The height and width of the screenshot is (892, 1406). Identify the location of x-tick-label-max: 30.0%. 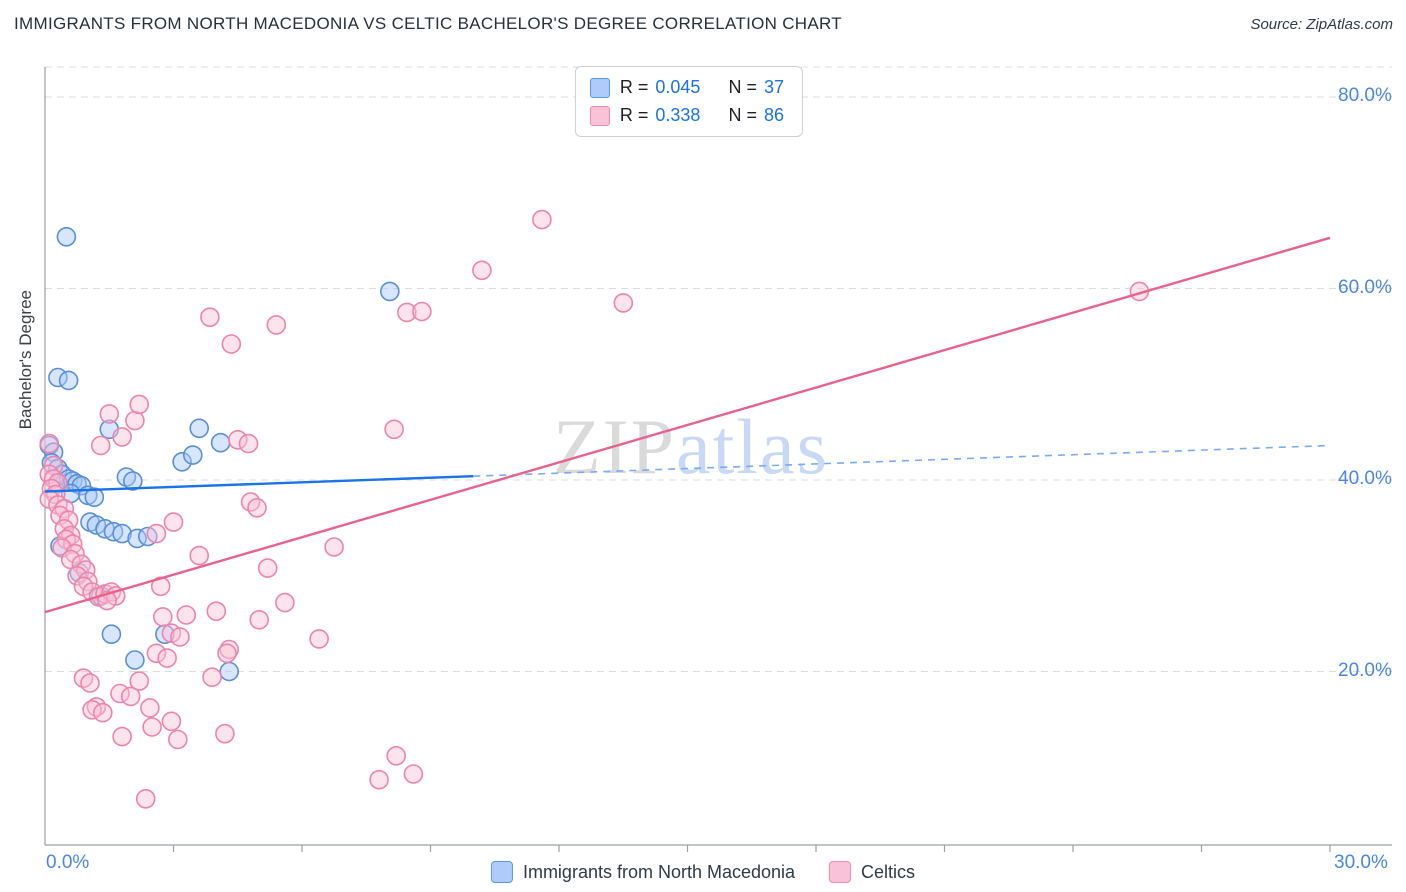
(1361, 862).